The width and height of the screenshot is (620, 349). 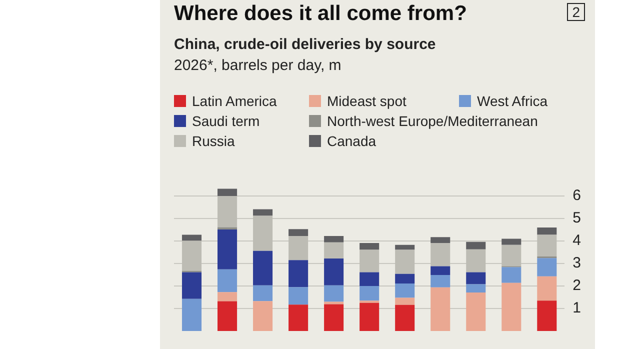 I want to click on legend-label: West Africa, so click(x=512, y=101).